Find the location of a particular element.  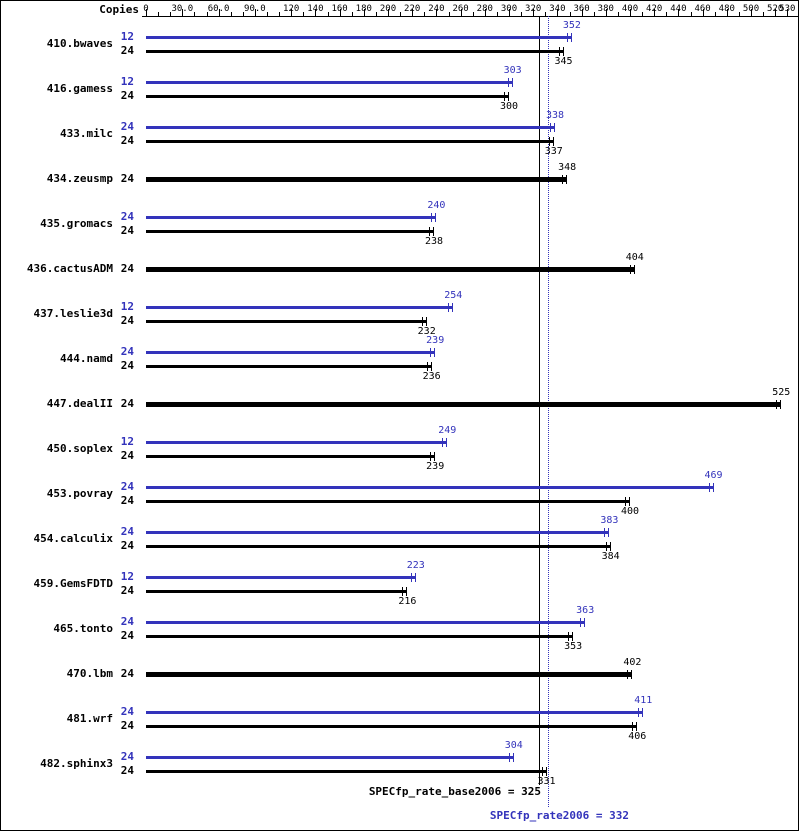

axis-tick-label: 340 is located at coordinates (557, 9).